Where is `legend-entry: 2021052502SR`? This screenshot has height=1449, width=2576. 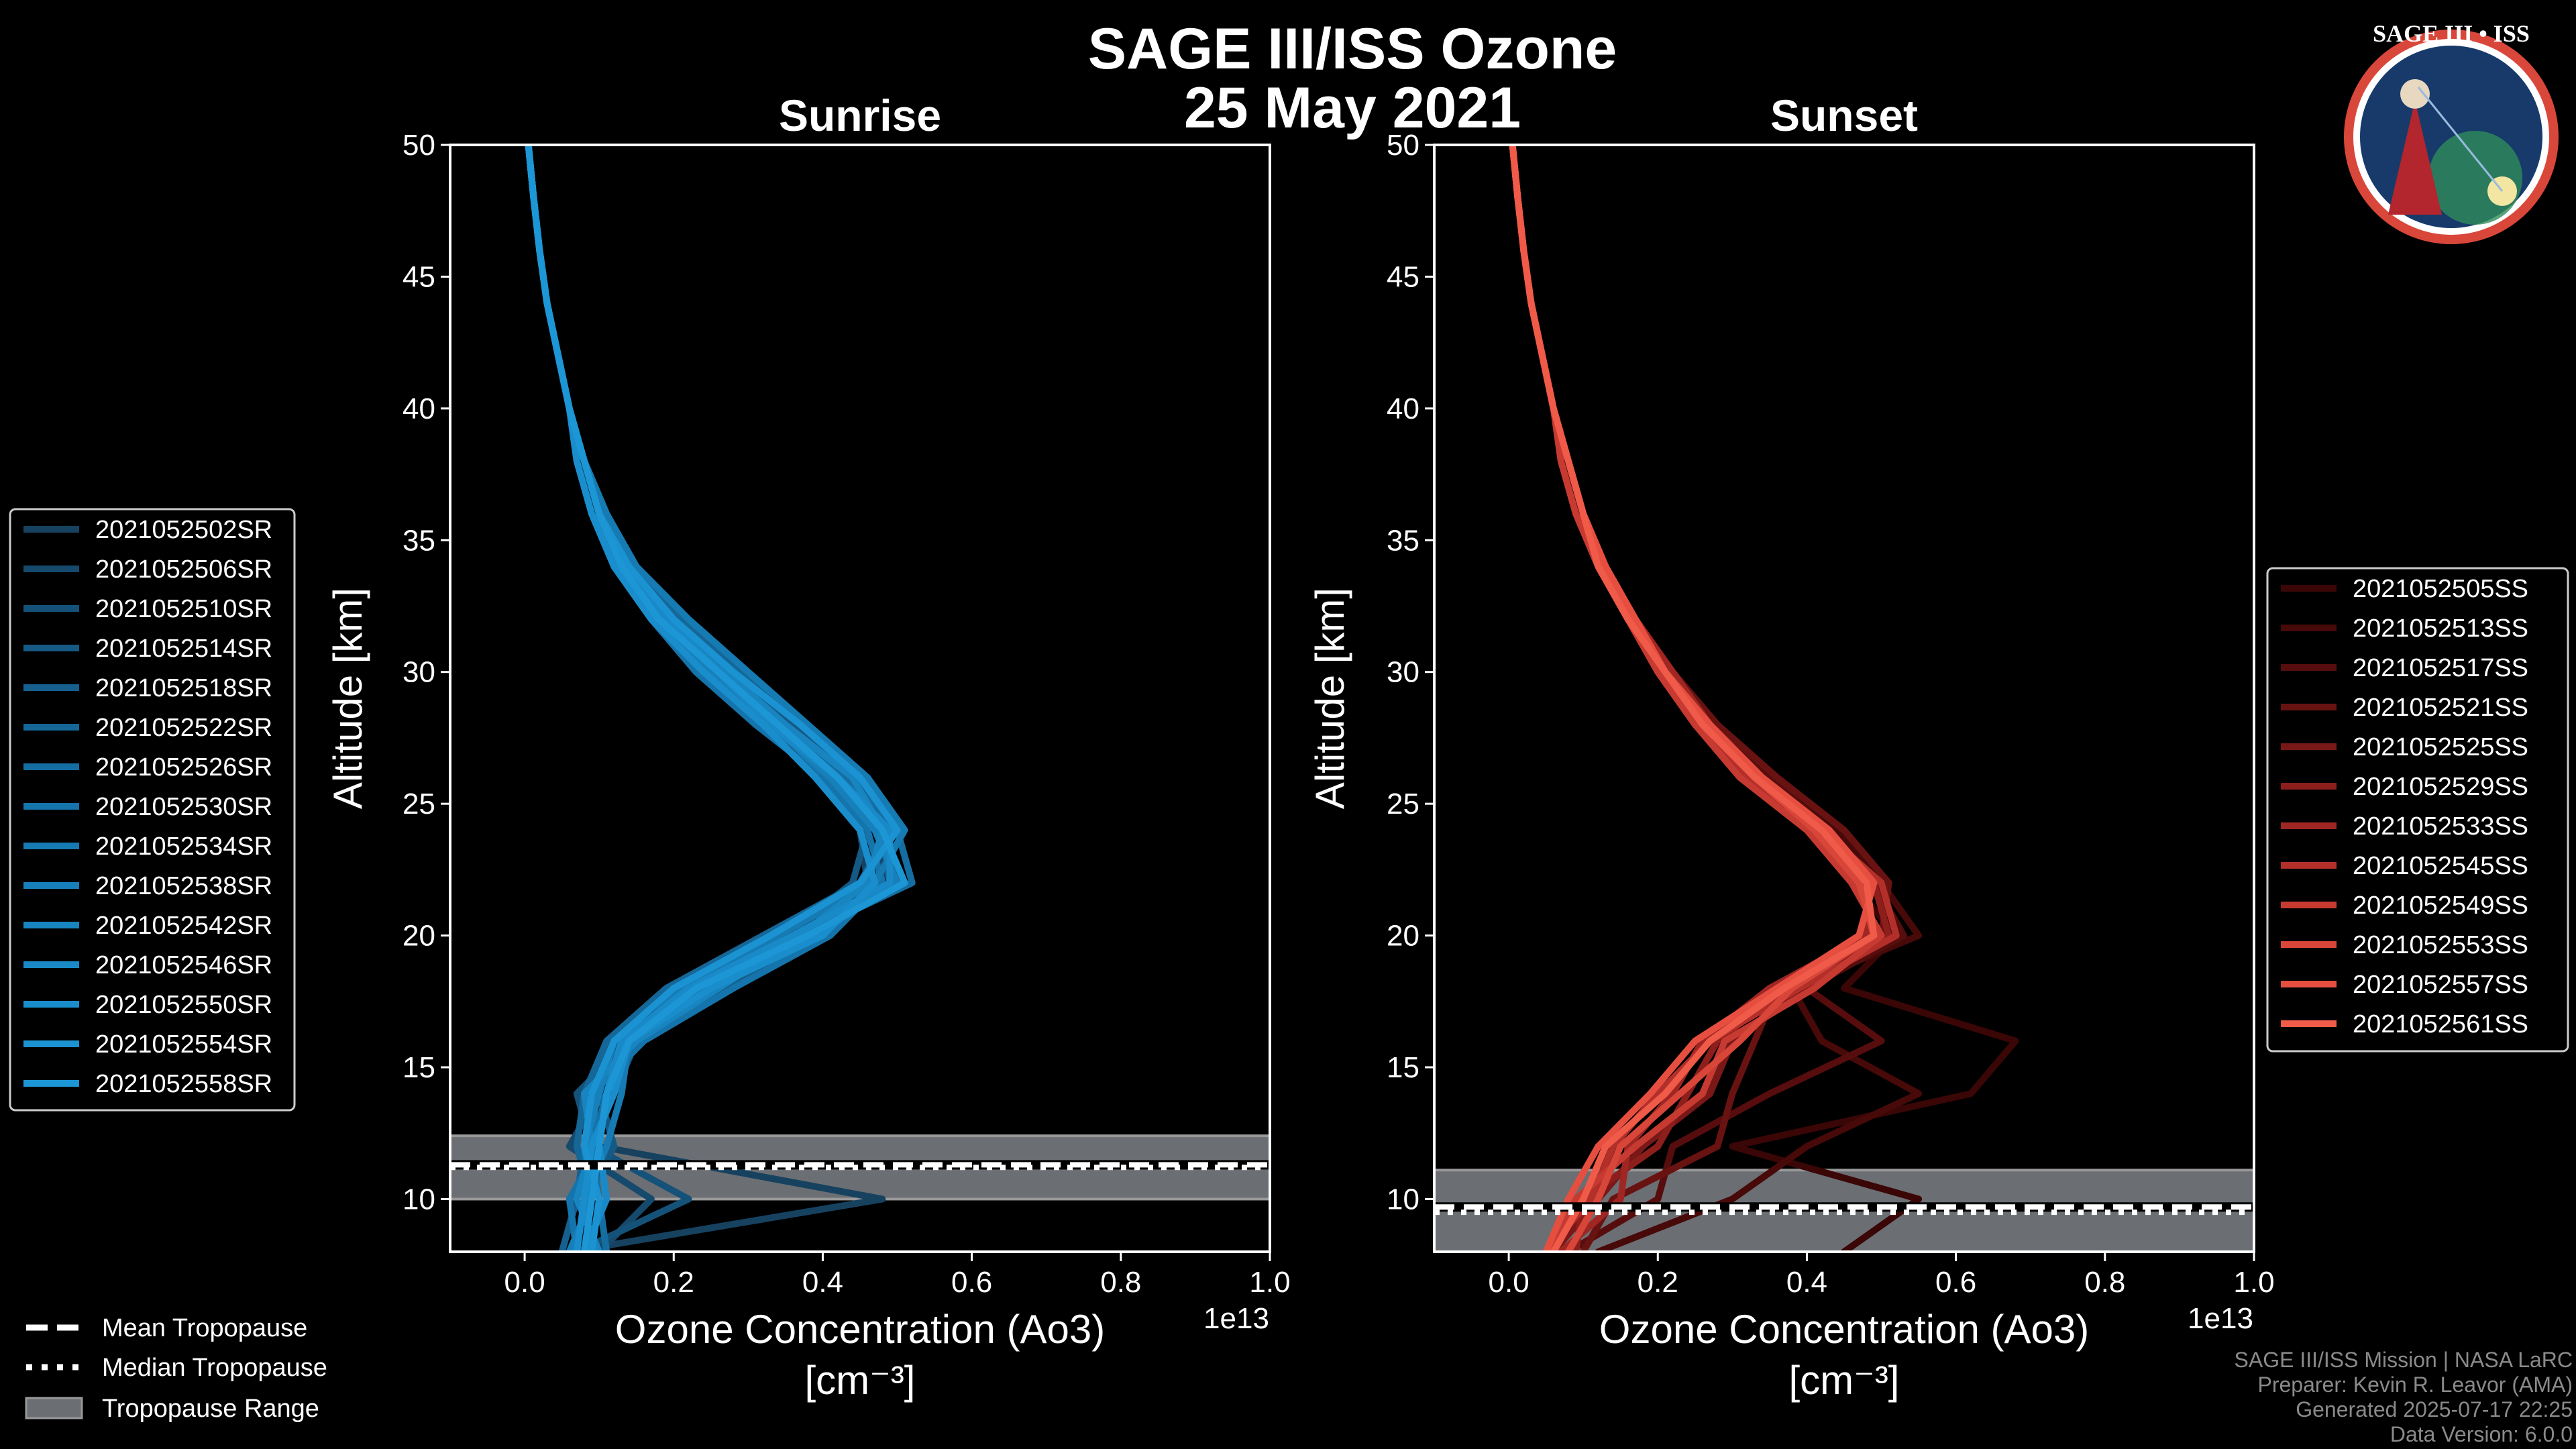 legend-entry: 2021052502SR is located at coordinates (183, 530).